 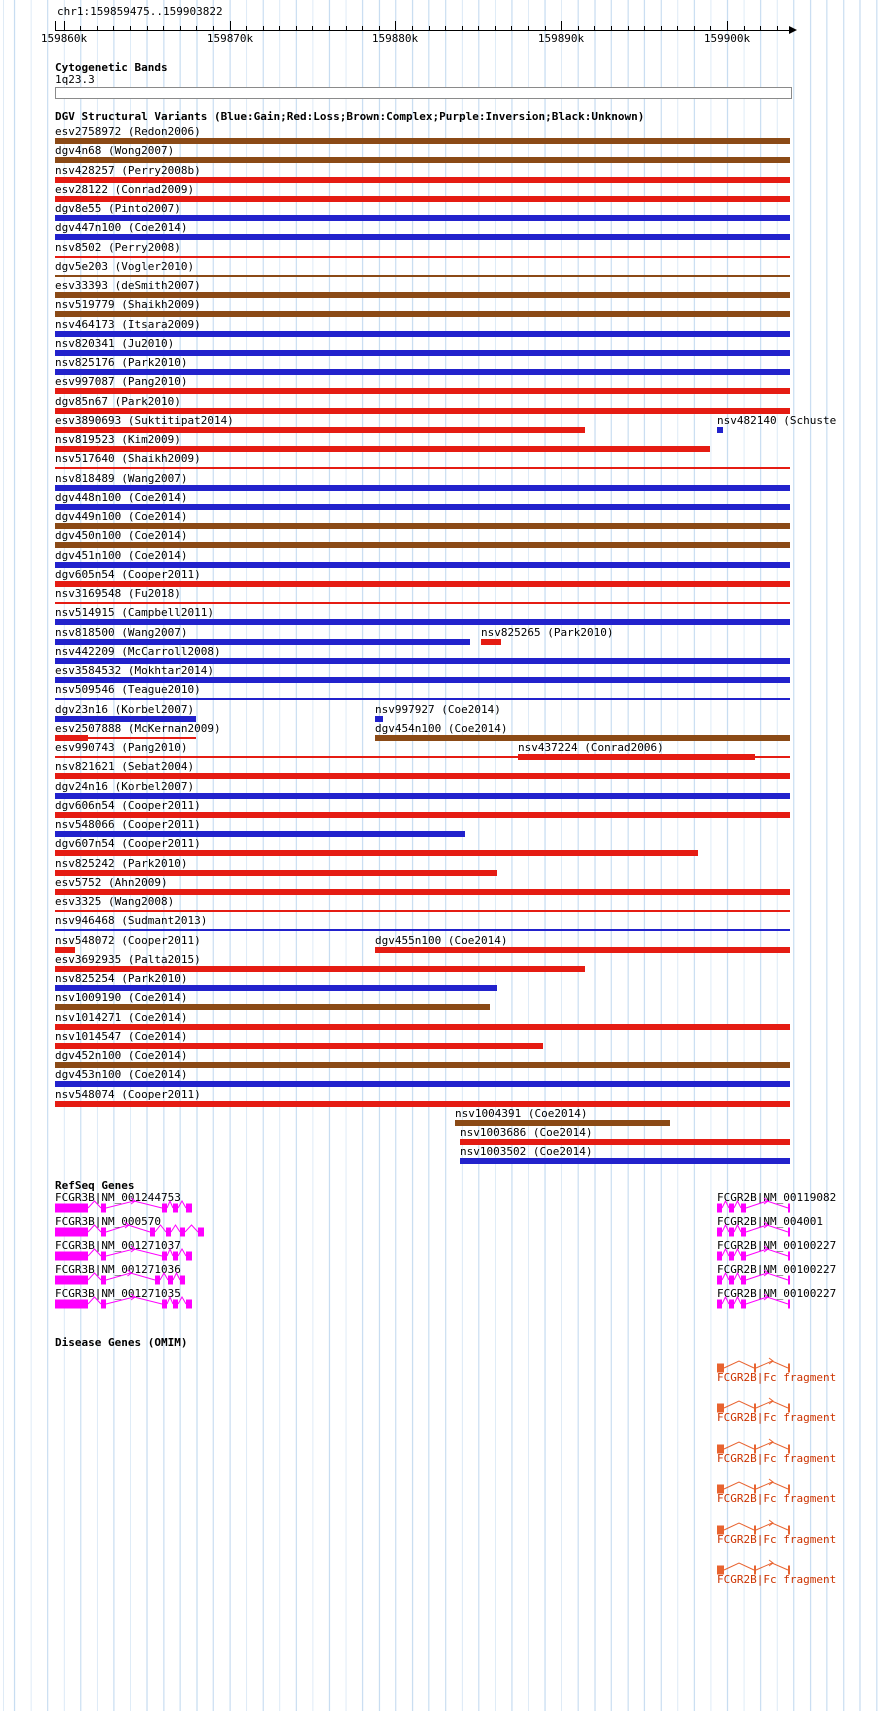 What do you see at coordinates (128, 285) in the screenshot?
I see `variant-label: esv33393 (deSmith2007)` at bounding box center [128, 285].